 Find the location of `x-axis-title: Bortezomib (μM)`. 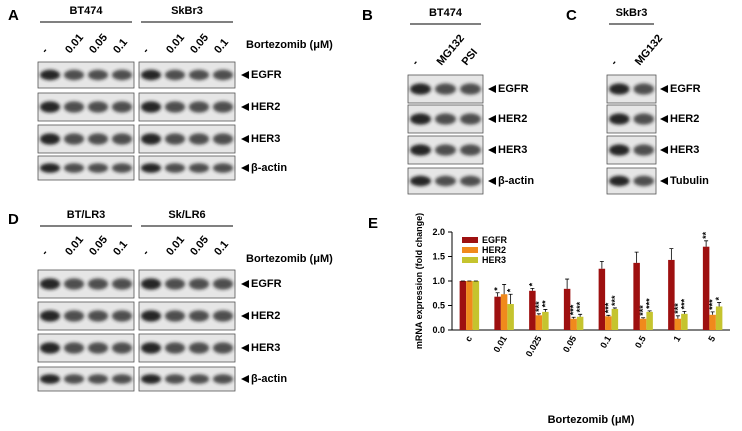

x-axis-title: Bortezomib (μM) is located at coordinates (591, 420).